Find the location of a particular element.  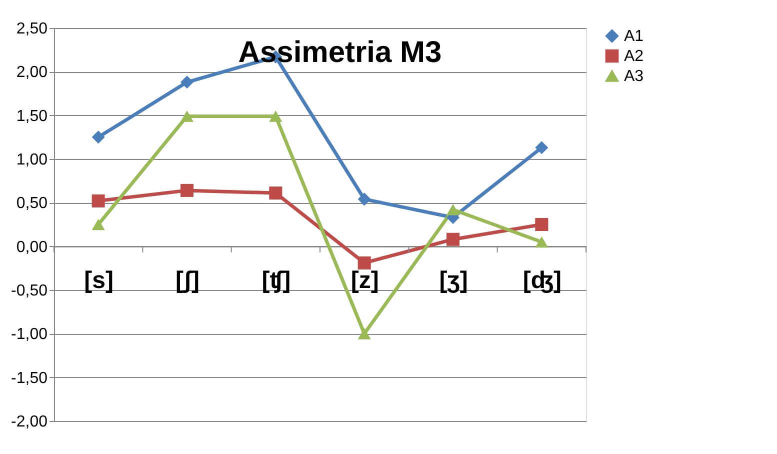

x-tick-label: [s] is located at coordinates (99, 280).